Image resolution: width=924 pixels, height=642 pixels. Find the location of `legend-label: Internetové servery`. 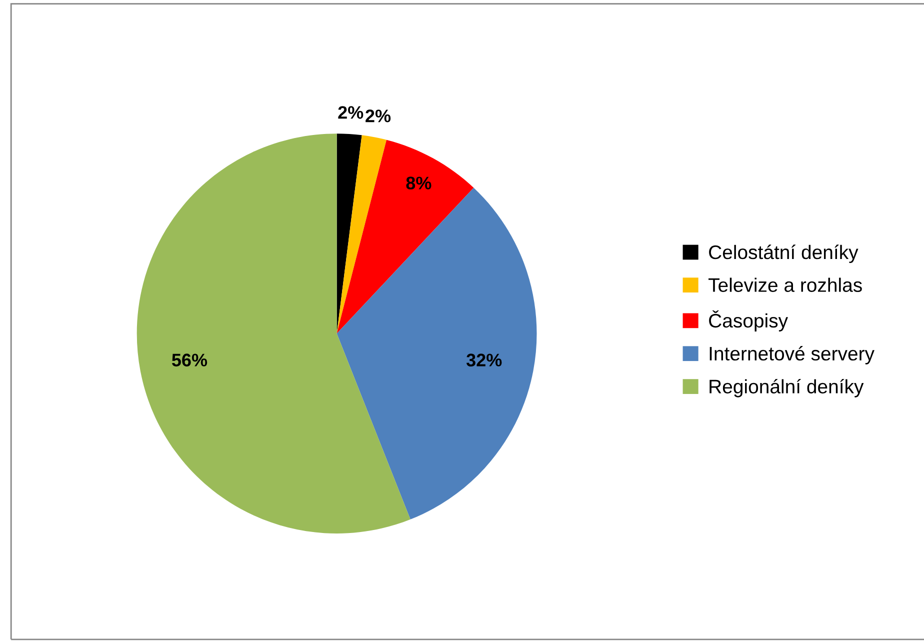

legend-label: Internetové servery is located at coordinates (792, 355).